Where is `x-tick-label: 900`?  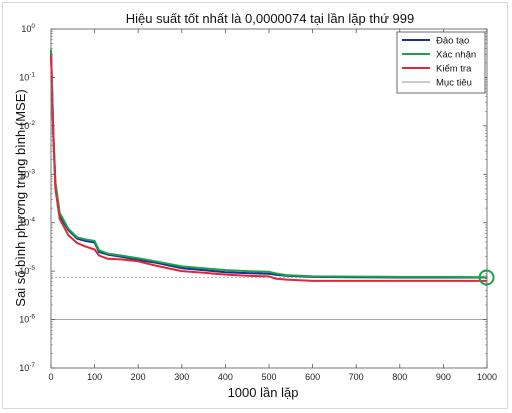
x-tick-label: 900 is located at coordinates (443, 377).